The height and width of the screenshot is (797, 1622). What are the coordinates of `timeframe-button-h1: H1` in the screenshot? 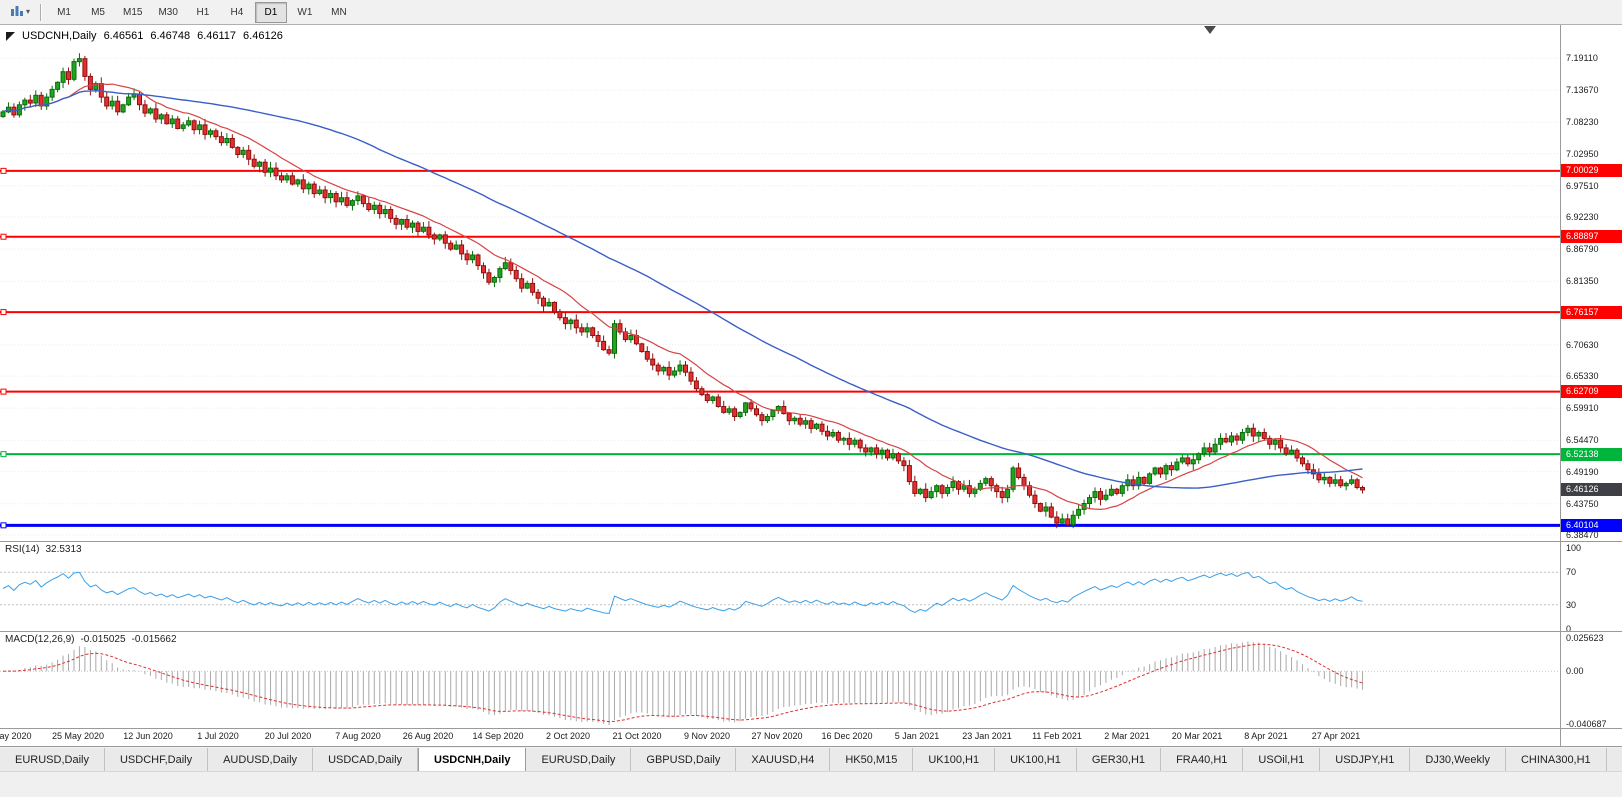 It's located at (203, 12).